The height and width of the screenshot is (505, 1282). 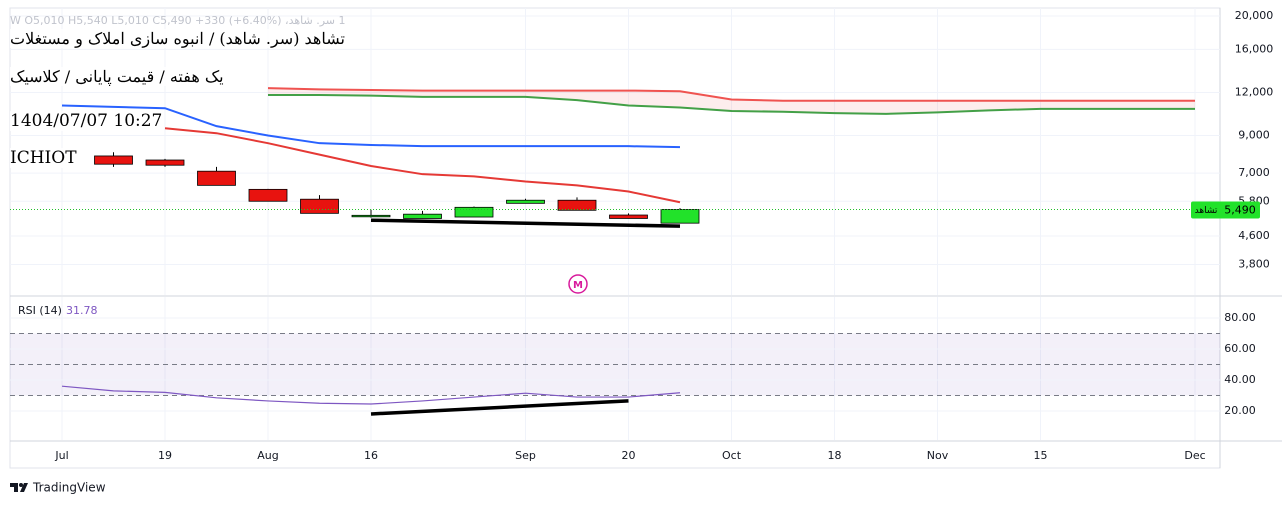 What do you see at coordinates (371, 455) in the screenshot?
I see `x-tick-label: 16` at bounding box center [371, 455].